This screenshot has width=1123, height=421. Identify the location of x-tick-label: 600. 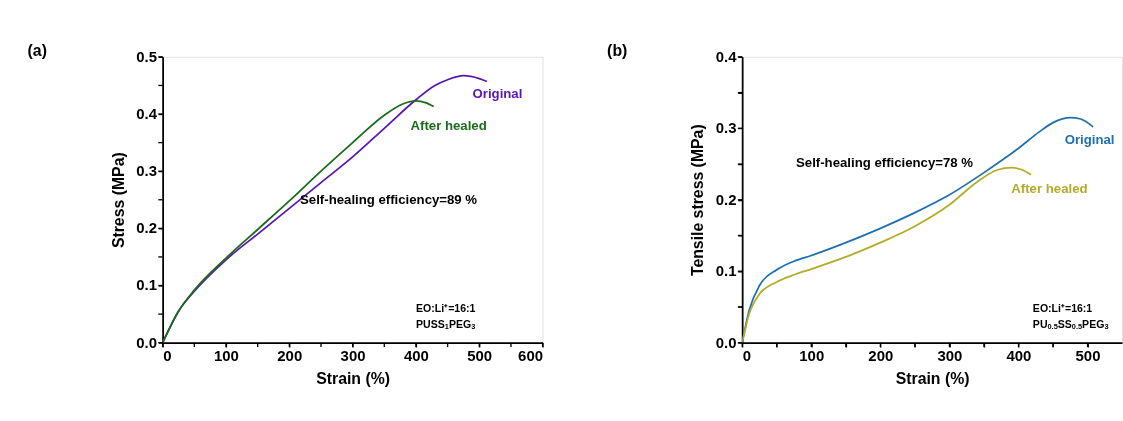
(531, 355).